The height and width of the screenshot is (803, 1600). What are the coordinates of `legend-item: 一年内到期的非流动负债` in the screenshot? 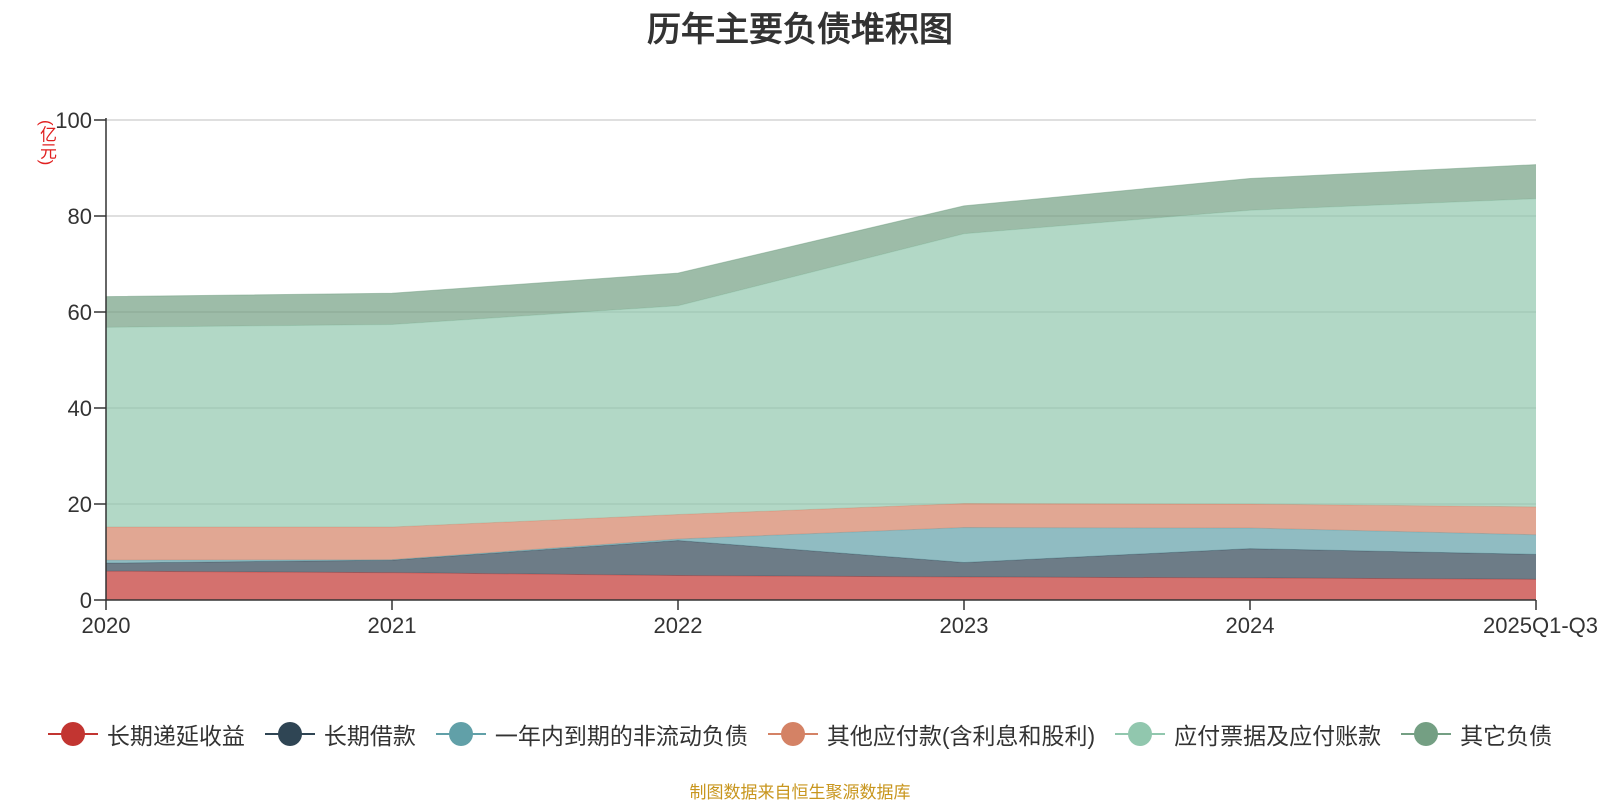 It's located at (591, 734).